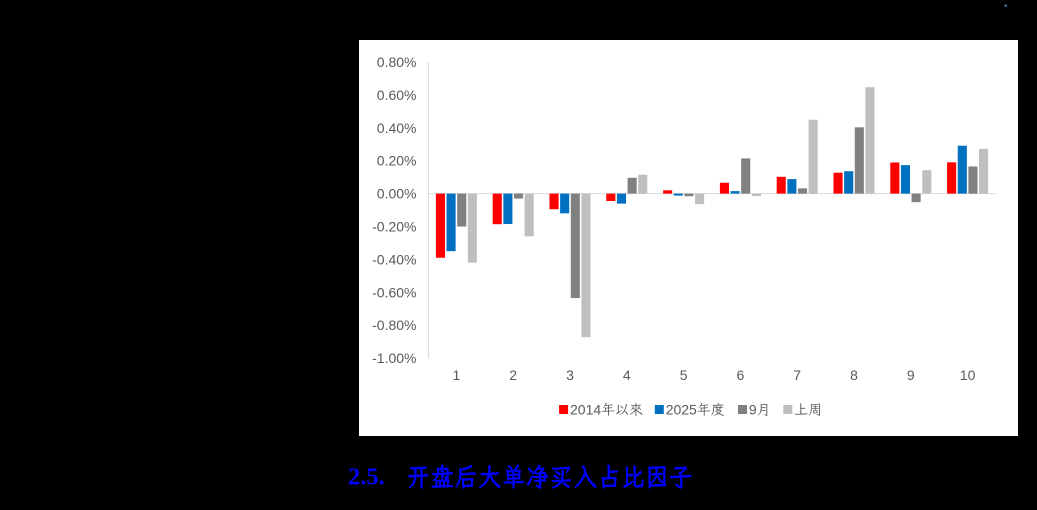 Image resolution: width=1037 pixels, height=510 pixels. What do you see at coordinates (627, 375) in the screenshot?
I see `svg-text: 4` at bounding box center [627, 375].